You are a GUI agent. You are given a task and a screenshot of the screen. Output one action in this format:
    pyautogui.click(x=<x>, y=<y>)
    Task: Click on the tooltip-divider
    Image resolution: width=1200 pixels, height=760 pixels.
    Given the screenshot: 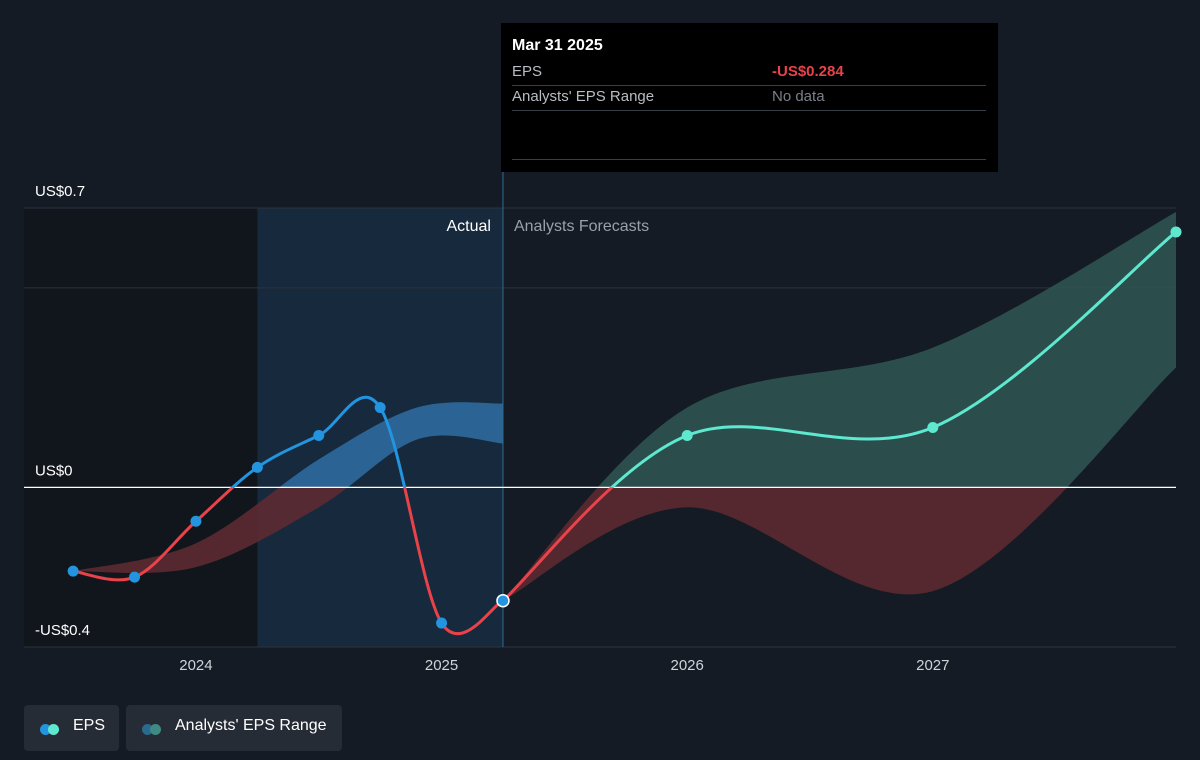 What is the action you would take?
    pyautogui.click(x=749, y=159)
    